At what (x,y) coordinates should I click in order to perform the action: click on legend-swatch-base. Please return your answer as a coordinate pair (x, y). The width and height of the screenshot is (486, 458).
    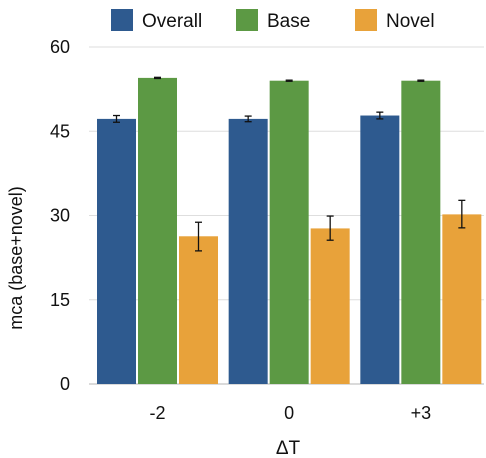
    Looking at the image, I should click on (247, 20).